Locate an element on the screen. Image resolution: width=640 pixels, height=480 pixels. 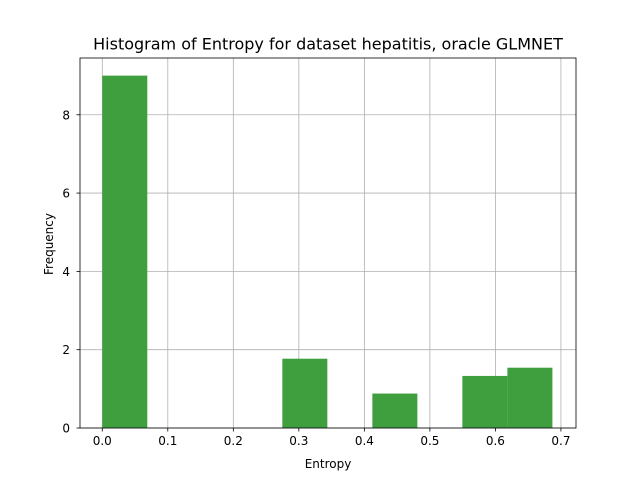
x-tick-label: 0.7 is located at coordinates (560, 441).